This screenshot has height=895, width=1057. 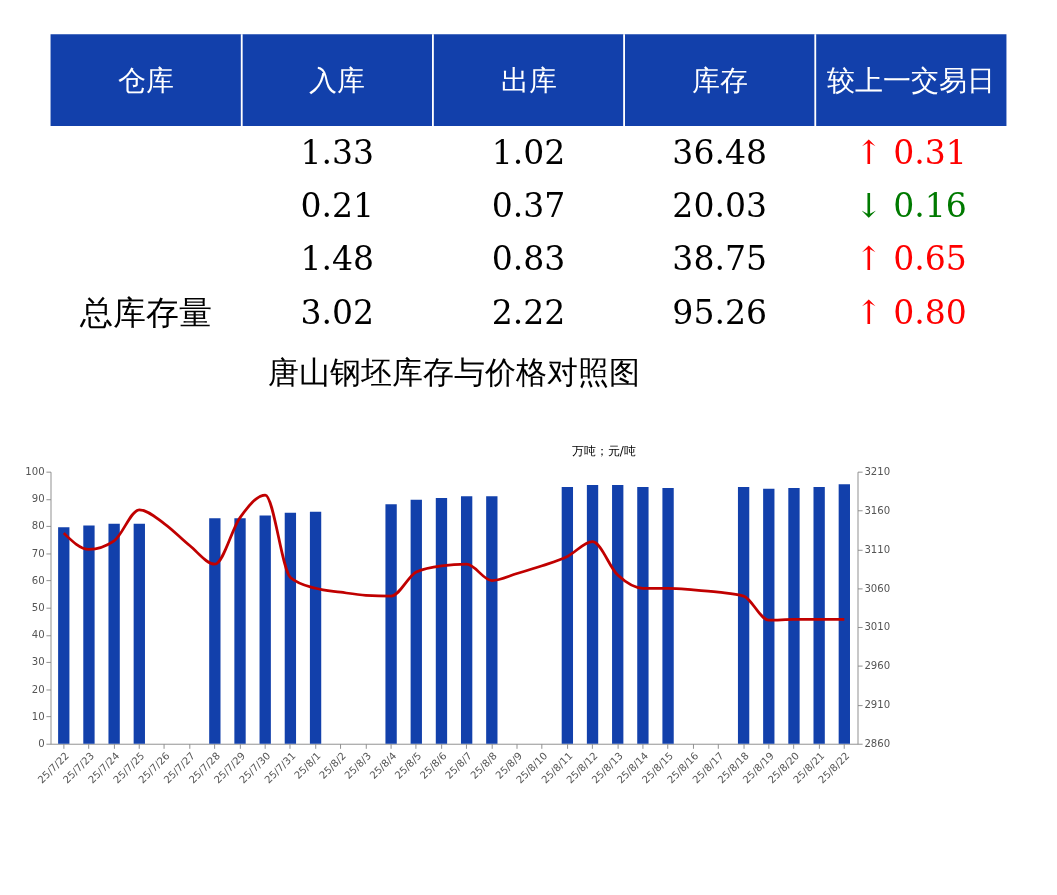 What do you see at coordinates (337, 206) in the screenshot?
I see `text: 0.21` at bounding box center [337, 206].